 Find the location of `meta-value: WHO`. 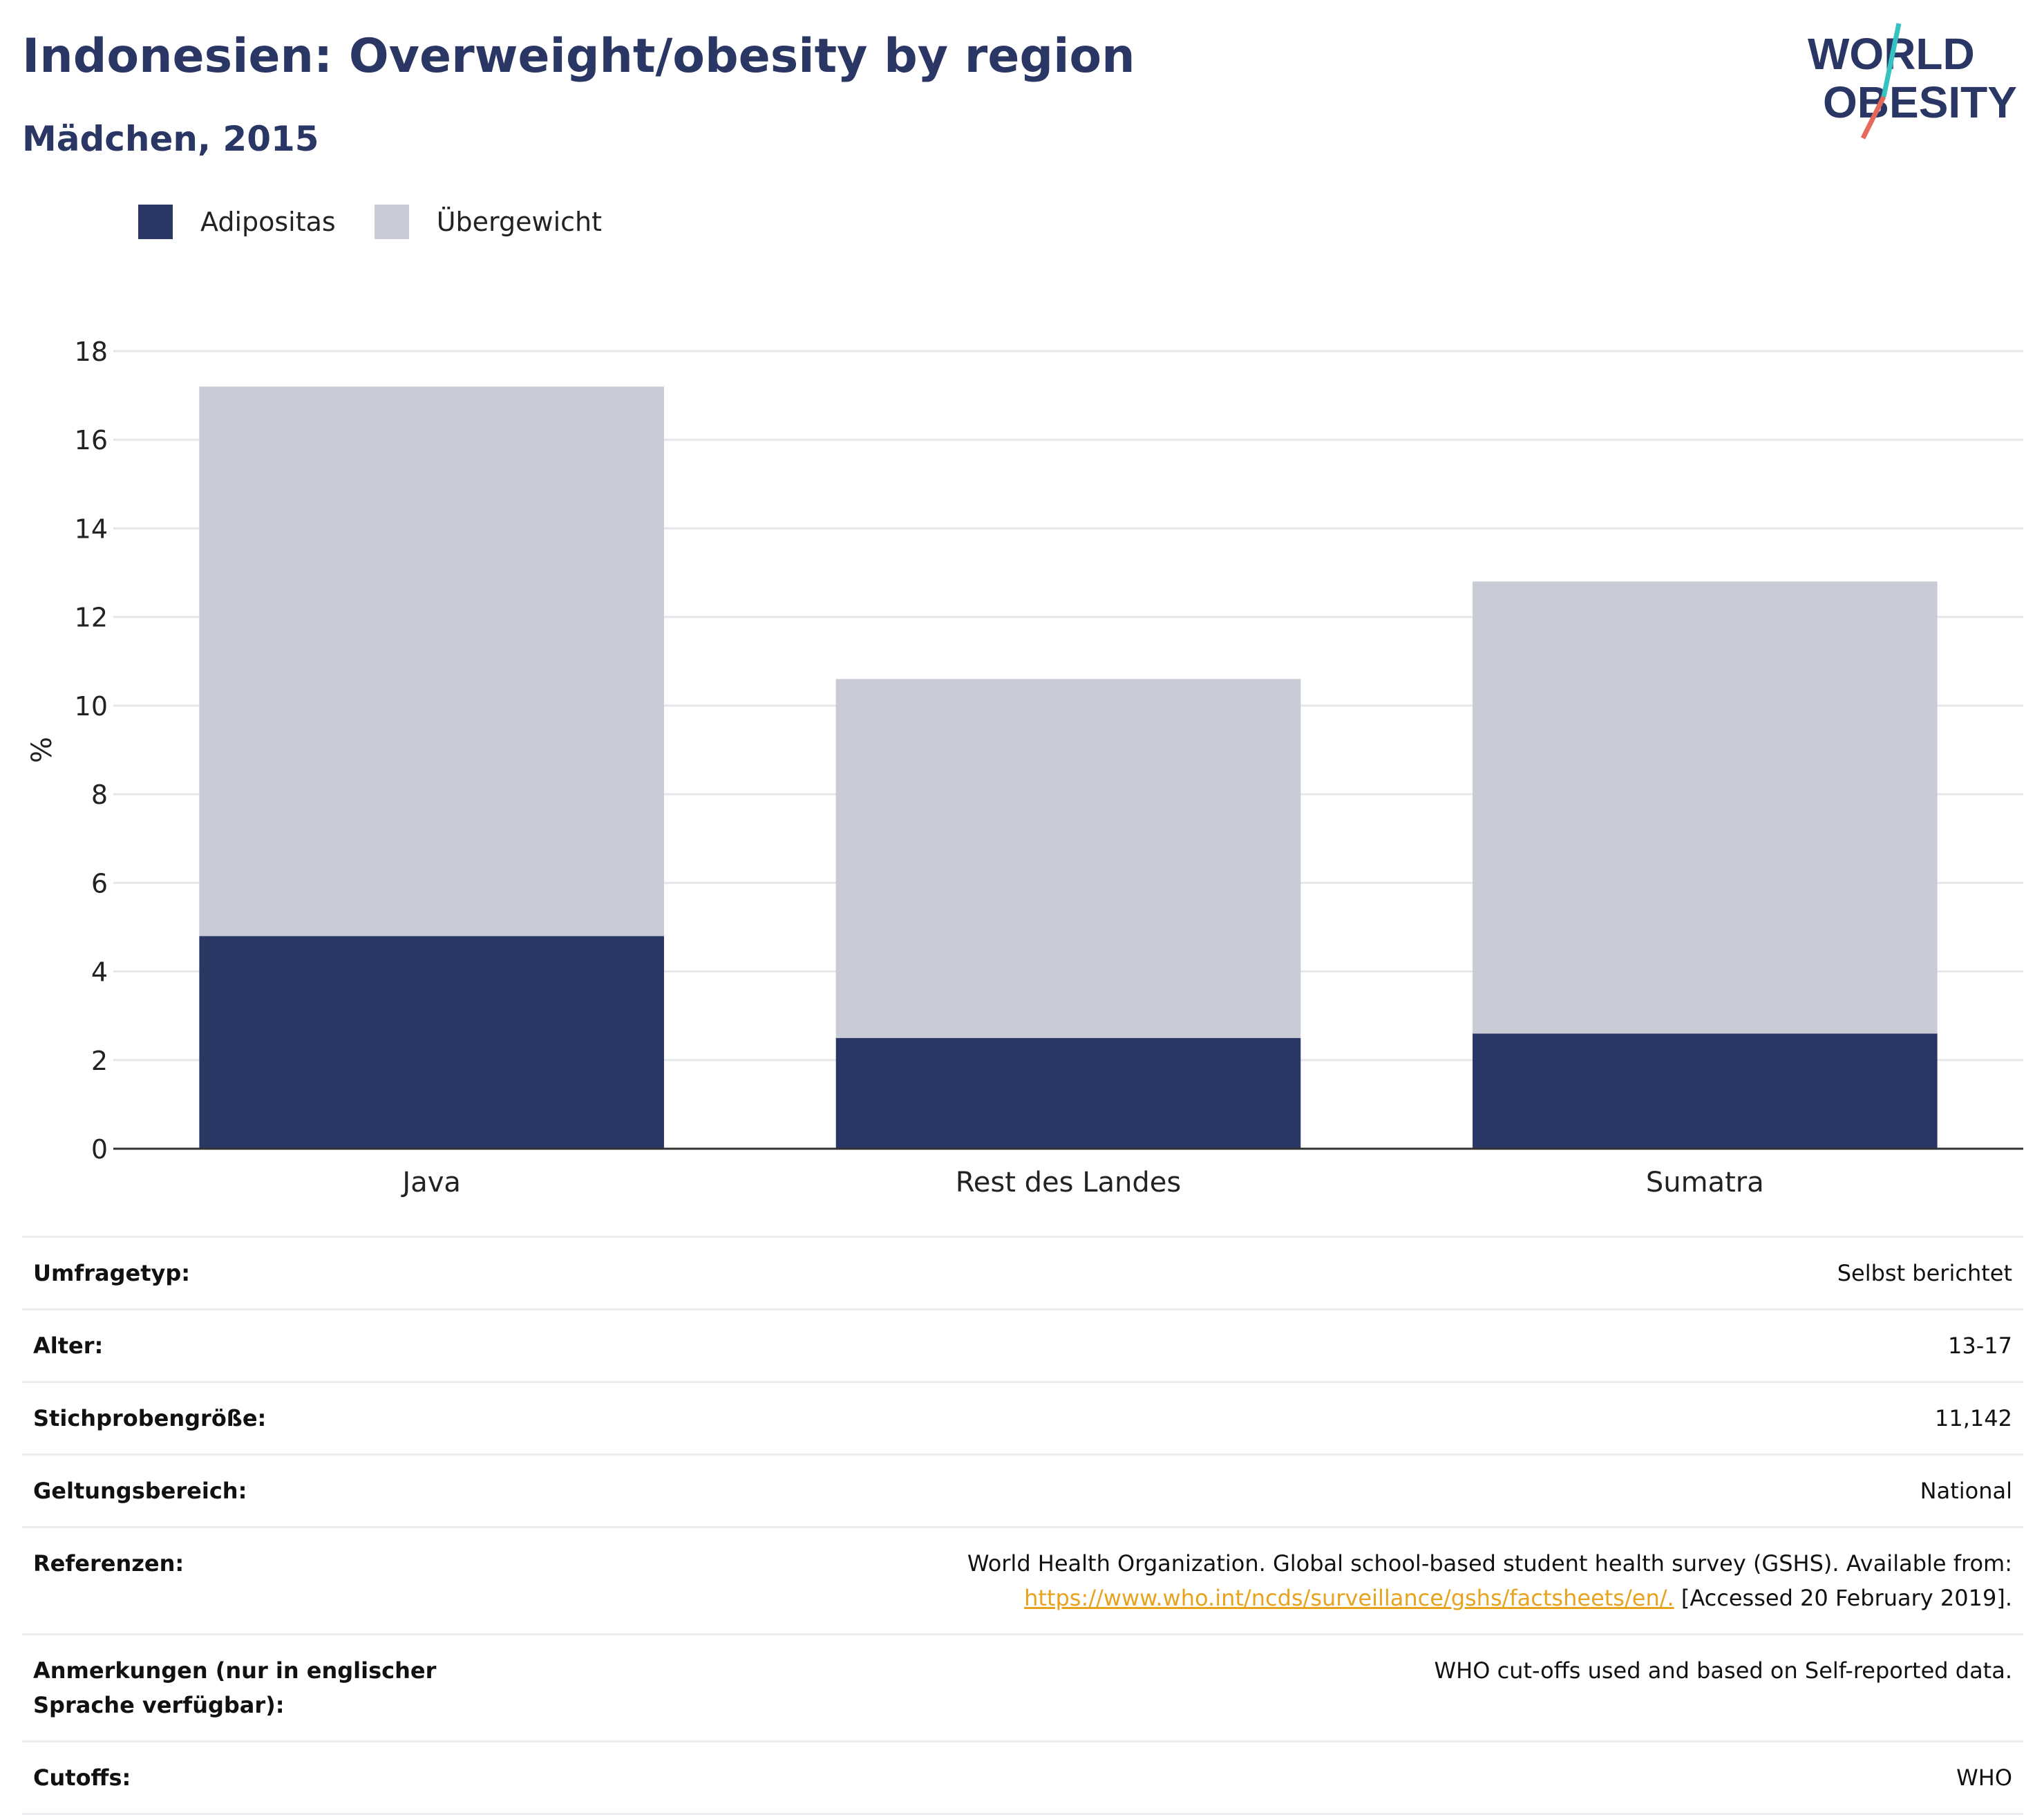

meta-value: WHO is located at coordinates (1282, 1778).